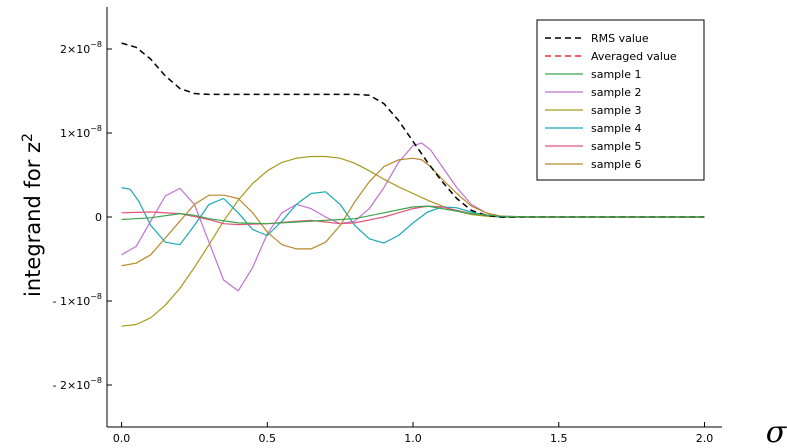  Describe the element at coordinates (77, 300) in the screenshot. I see `y-tick-label: - 1×10−8` at that location.